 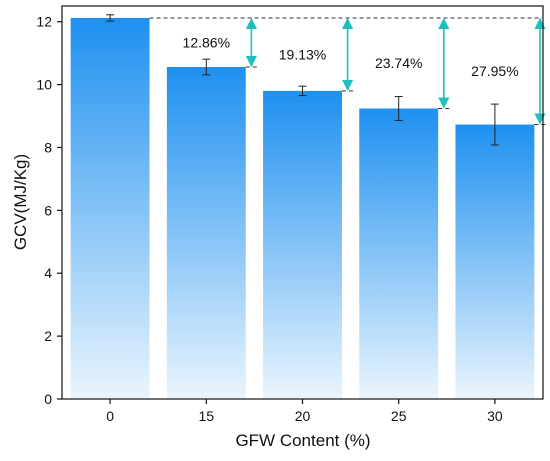 What do you see at coordinates (44, 22) in the screenshot?
I see `y-tick-label-12: 12` at bounding box center [44, 22].